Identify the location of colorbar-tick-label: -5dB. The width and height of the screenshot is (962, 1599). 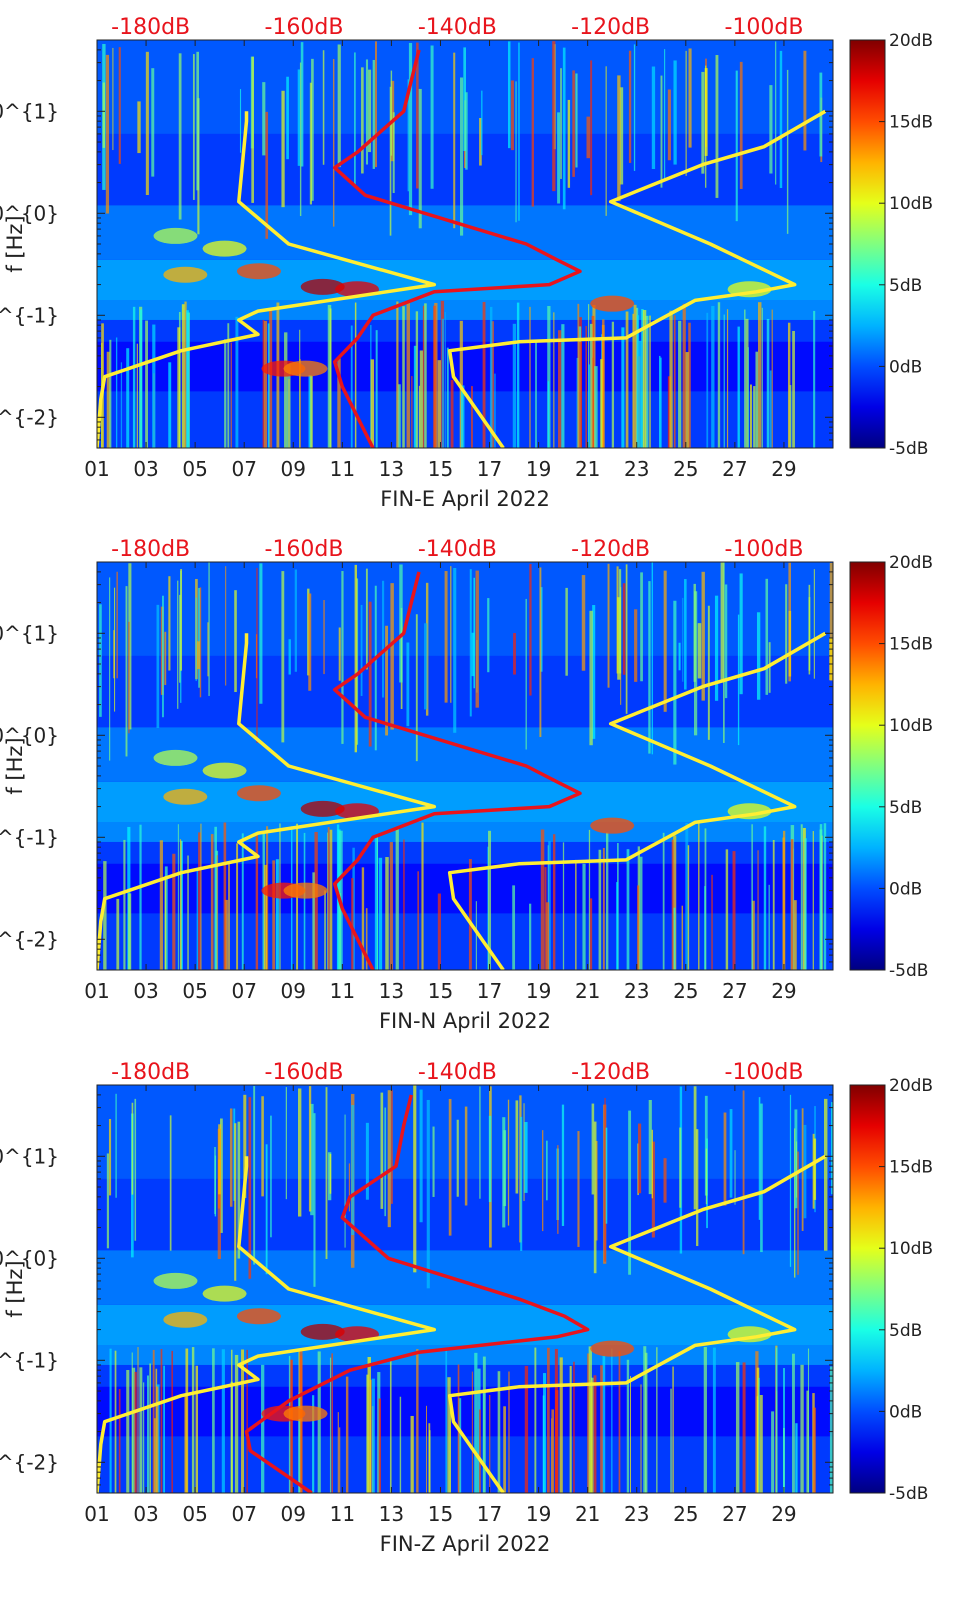
(908, 1494).